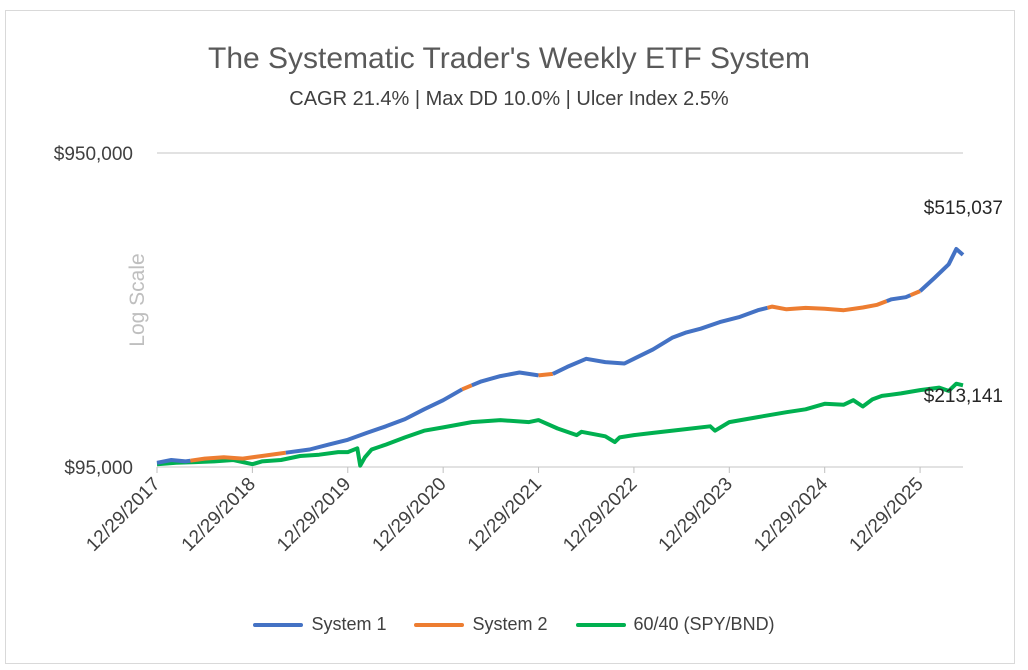 The image size is (1028, 670). What do you see at coordinates (600, 624) in the screenshot?
I see `legend-swatch-benchmark` at bounding box center [600, 624].